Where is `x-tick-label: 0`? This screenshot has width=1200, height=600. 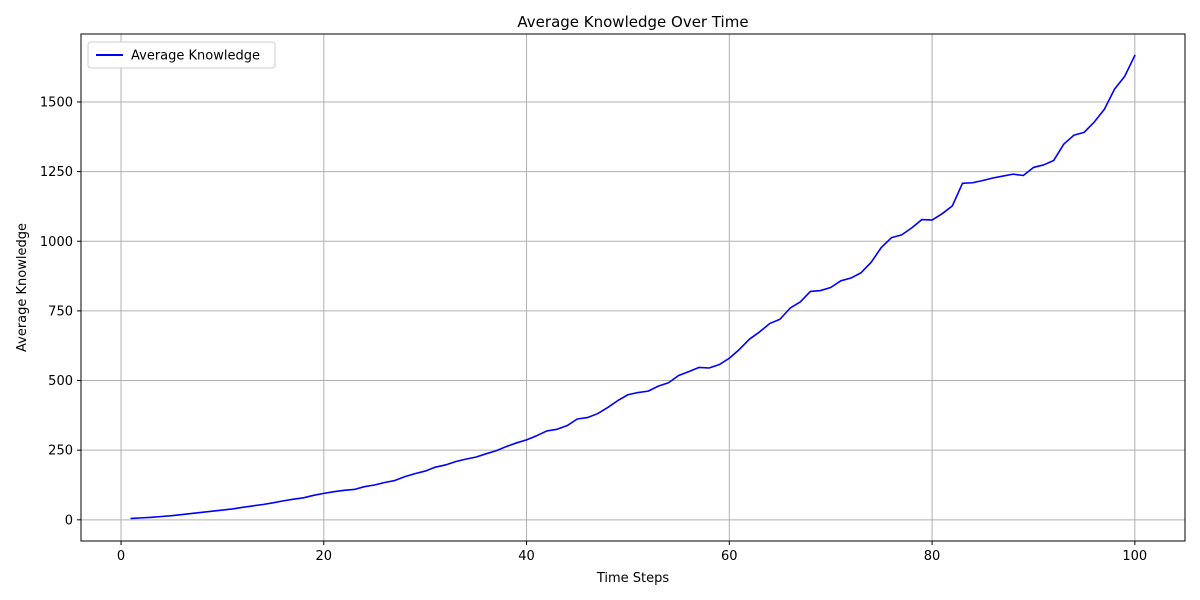
x-tick-label: 0 is located at coordinates (121, 556).